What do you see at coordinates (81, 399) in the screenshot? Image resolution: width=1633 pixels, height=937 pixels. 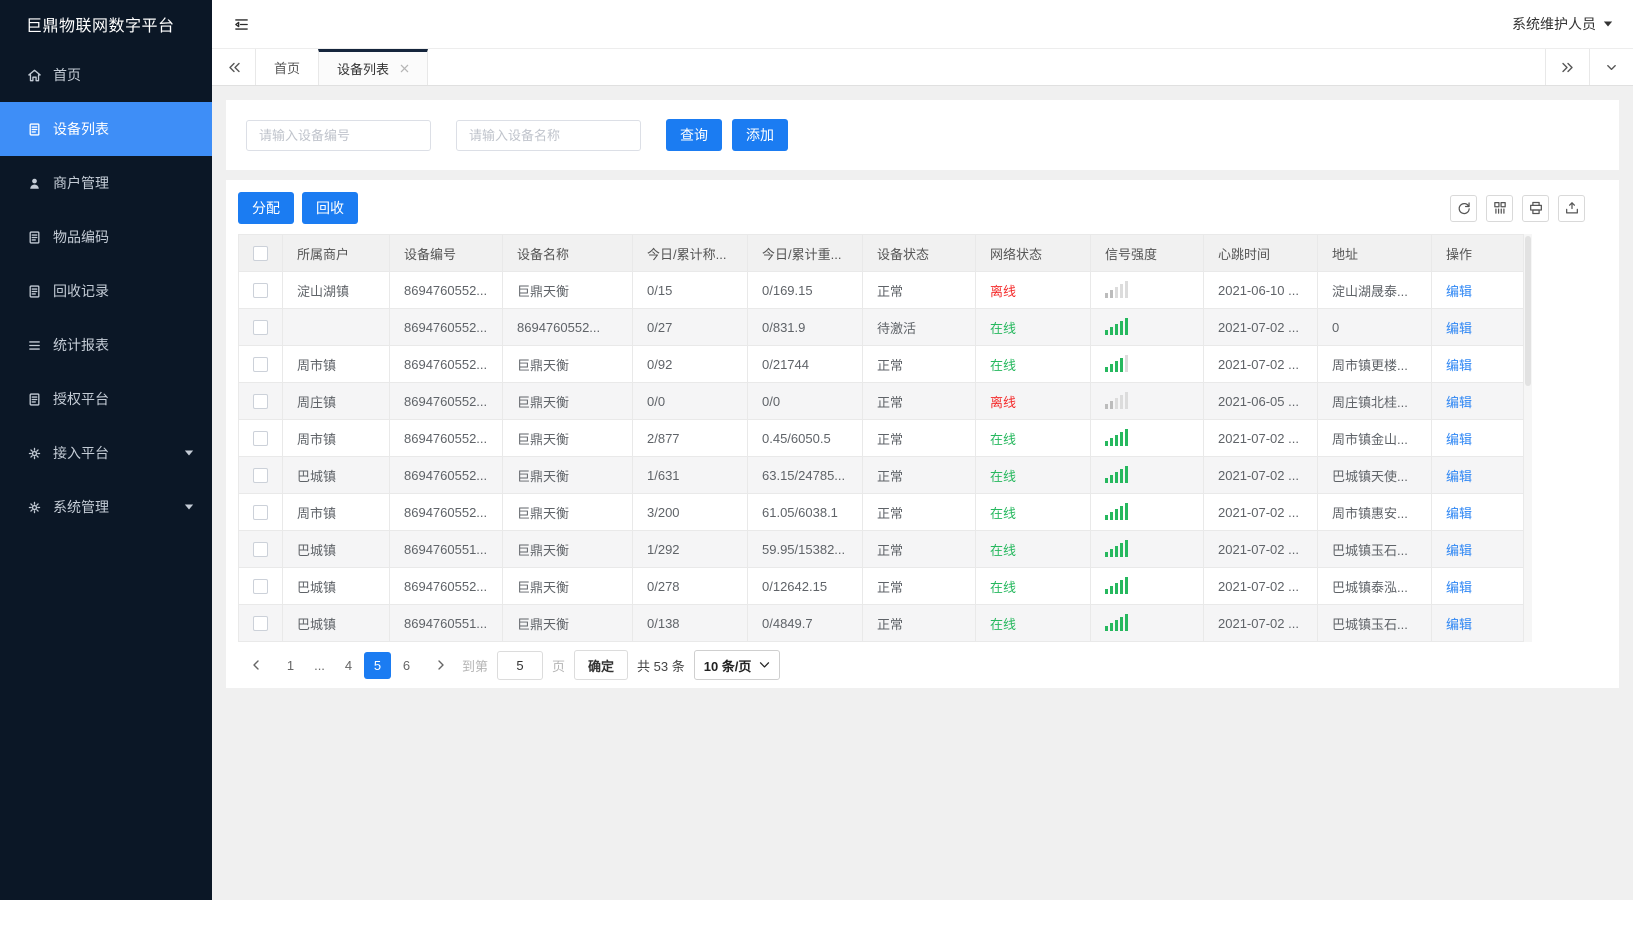 I see `sidebar-item-label: 授权平台` at bounding box center [81, 399].